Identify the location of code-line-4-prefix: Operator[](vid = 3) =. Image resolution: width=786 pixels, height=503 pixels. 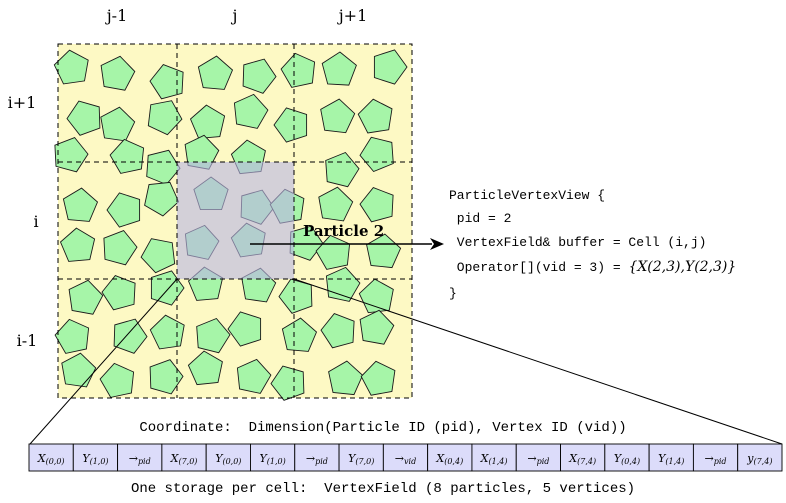
(538, 267).